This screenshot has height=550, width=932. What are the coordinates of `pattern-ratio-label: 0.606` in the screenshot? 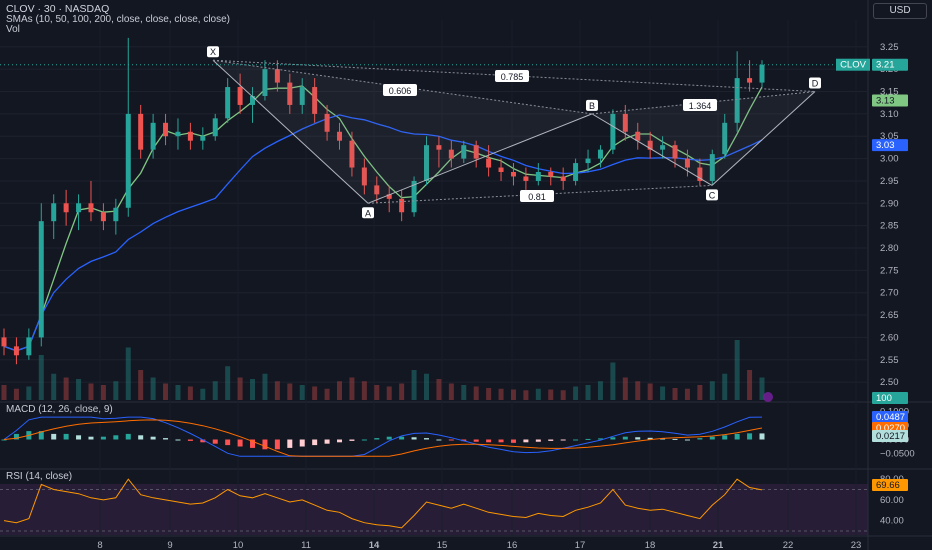 It's located at (400, 91).